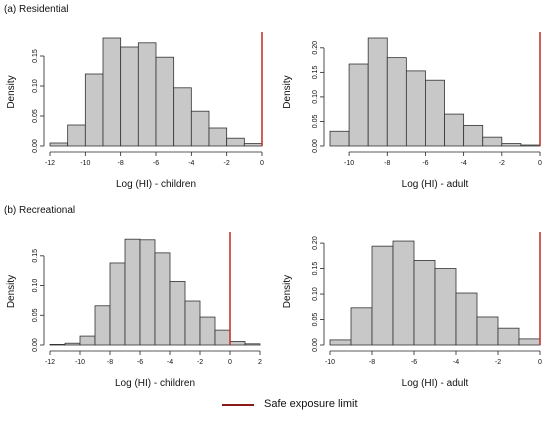 Image resolution: width=550 pixels, height=427 pixels. What do you see at coordinates (238, 405) in the screenshot?
I see `legend-line-swatch` at bounding box center [238, 405].